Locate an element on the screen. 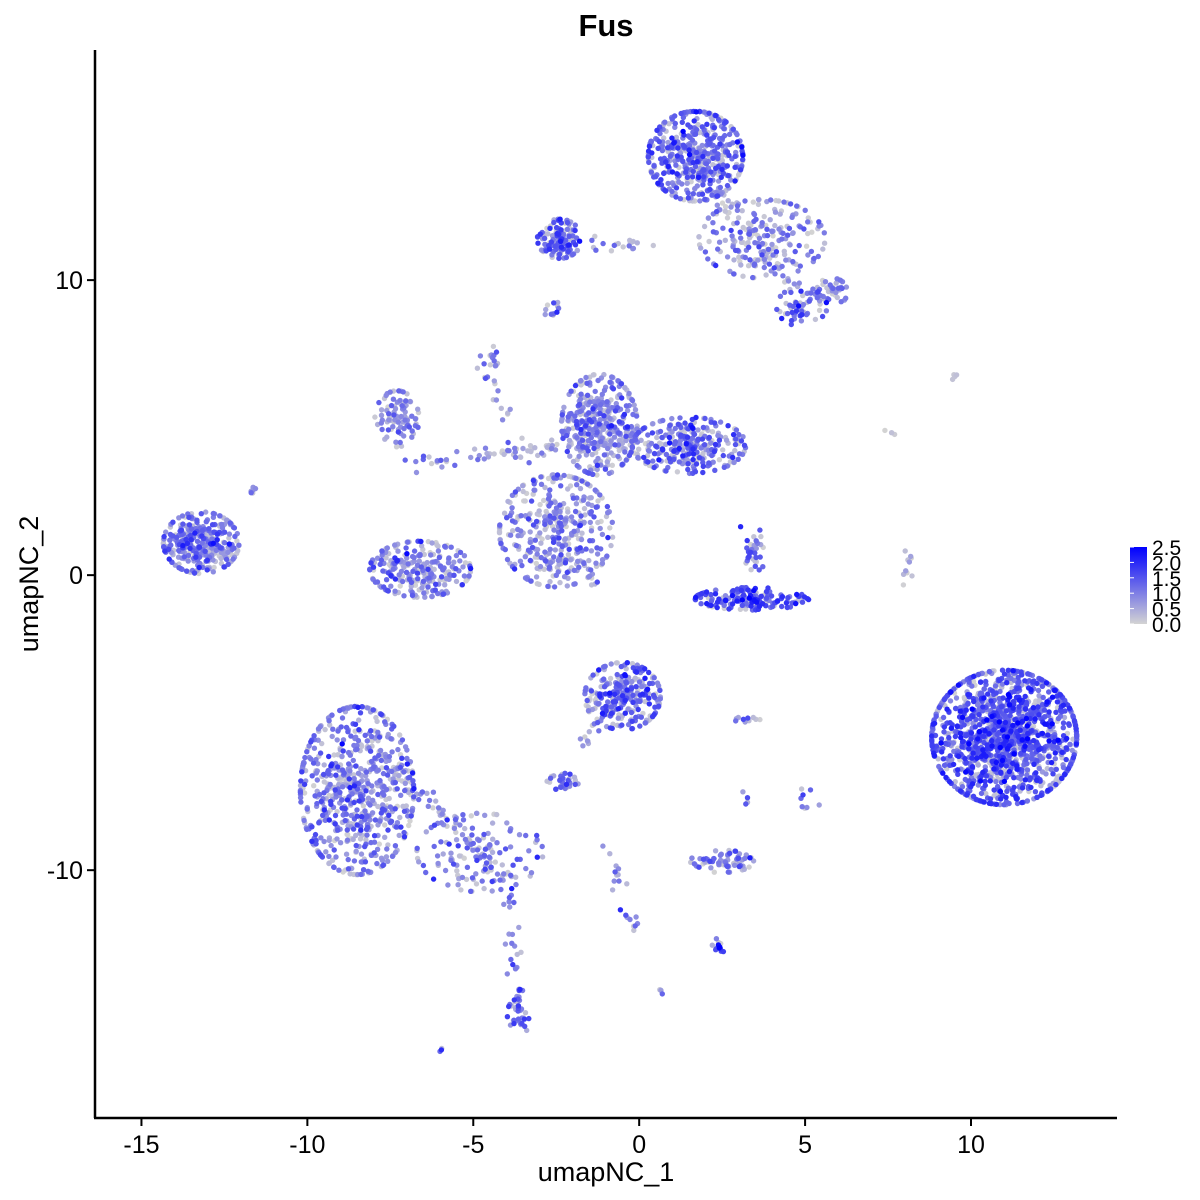  chart-title: Fus is located at coordinates (605, 25).